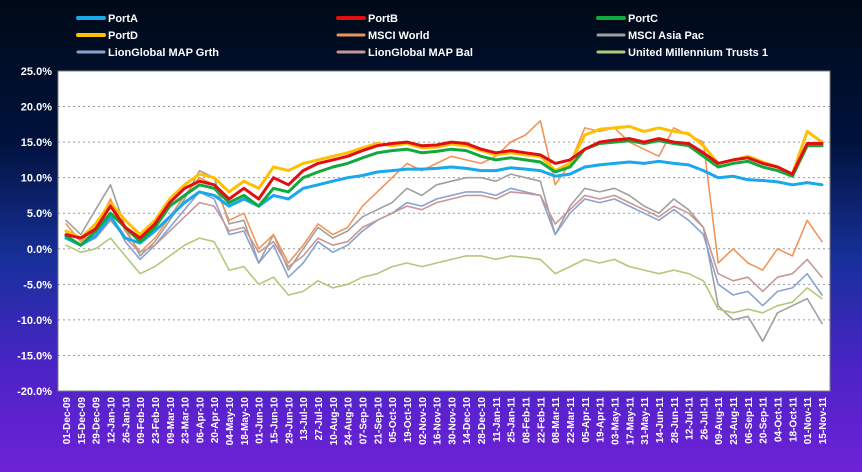 The image size is (862, 472). I want to click on x-tick-label: 14-Dec-10, so click(467, 421).